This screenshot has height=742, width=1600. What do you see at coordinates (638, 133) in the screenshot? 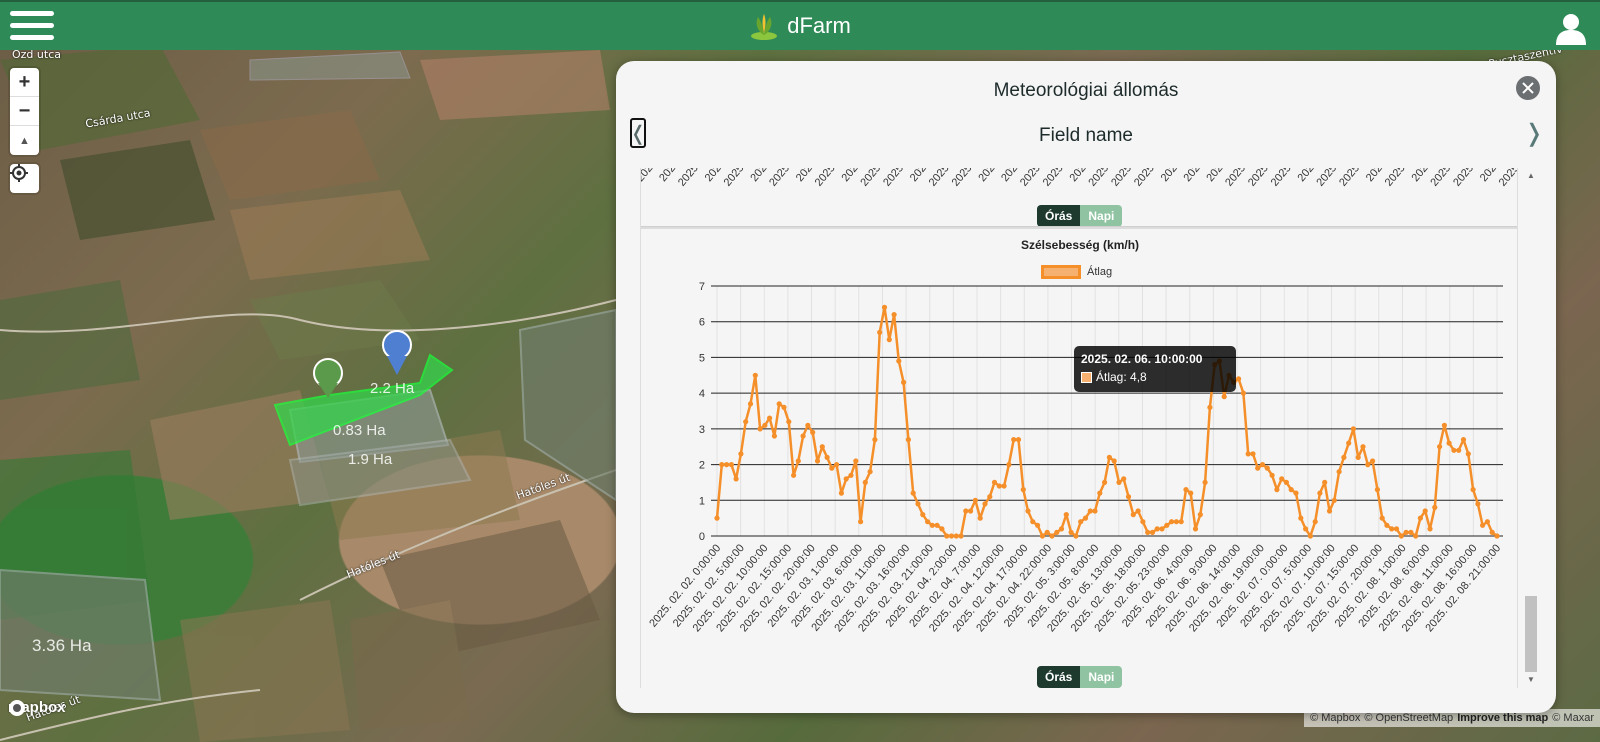
I see `prev-field-button: ❬` at bounding box center [638, 133].